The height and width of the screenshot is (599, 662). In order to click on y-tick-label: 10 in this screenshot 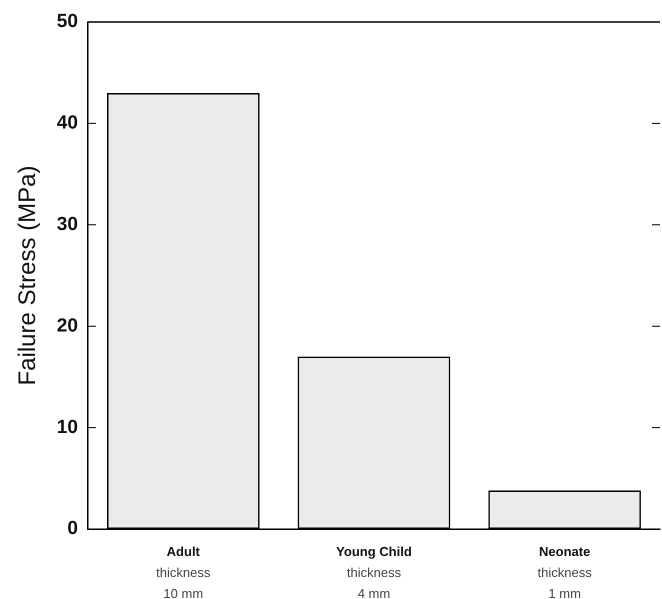, I will do `click(67, 427)`.